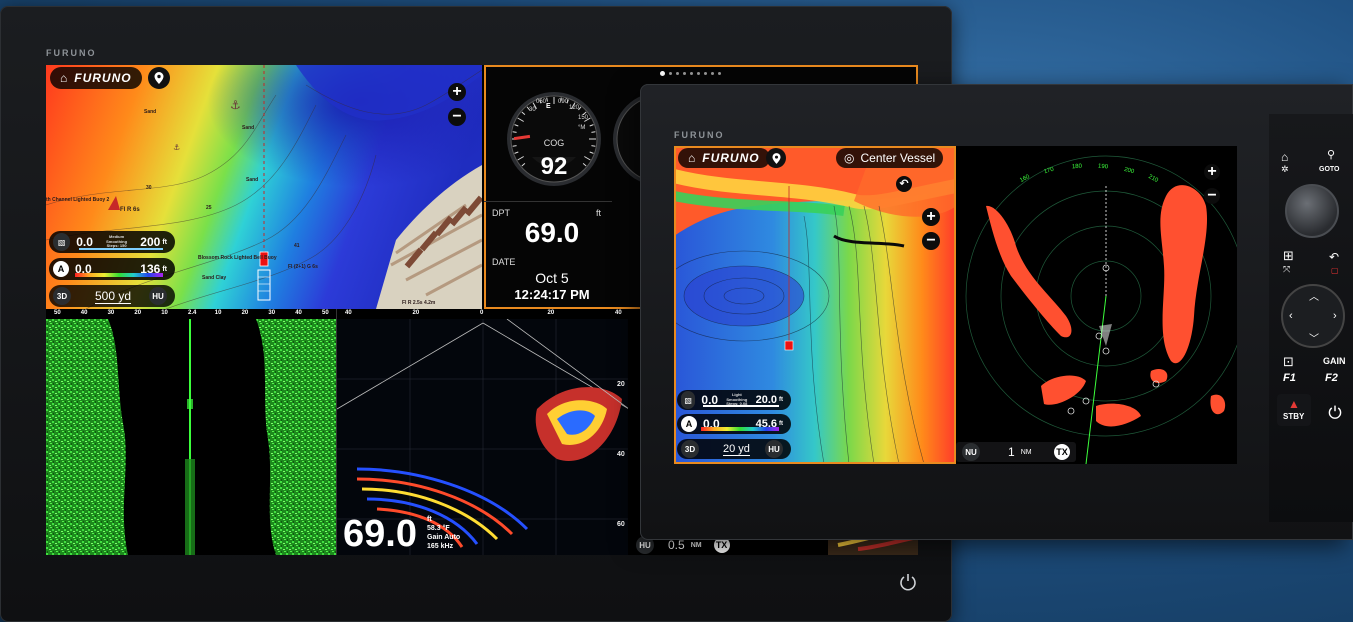 This screenshot has height=622, width=1353. What do you see at coordinates (1016, 452) in the screenshot?
I see `radar-status-bar: NU 1 NM TX` at bounding box center [1016, 452].